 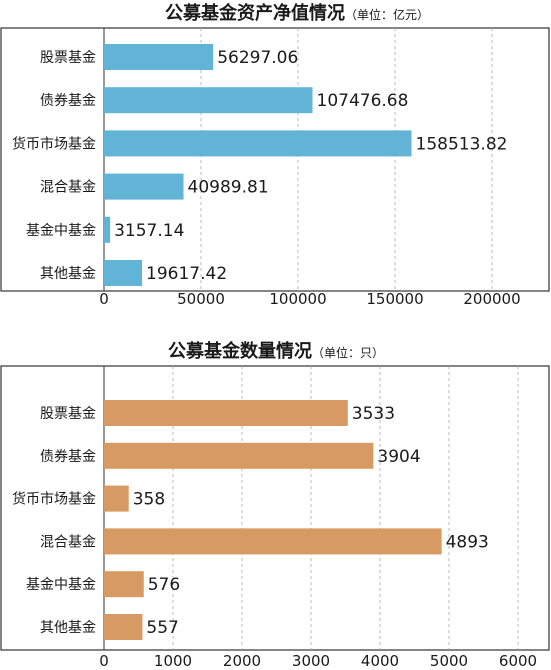 I want to click on x-tick-label: 100000, so click(x=297, y=299).